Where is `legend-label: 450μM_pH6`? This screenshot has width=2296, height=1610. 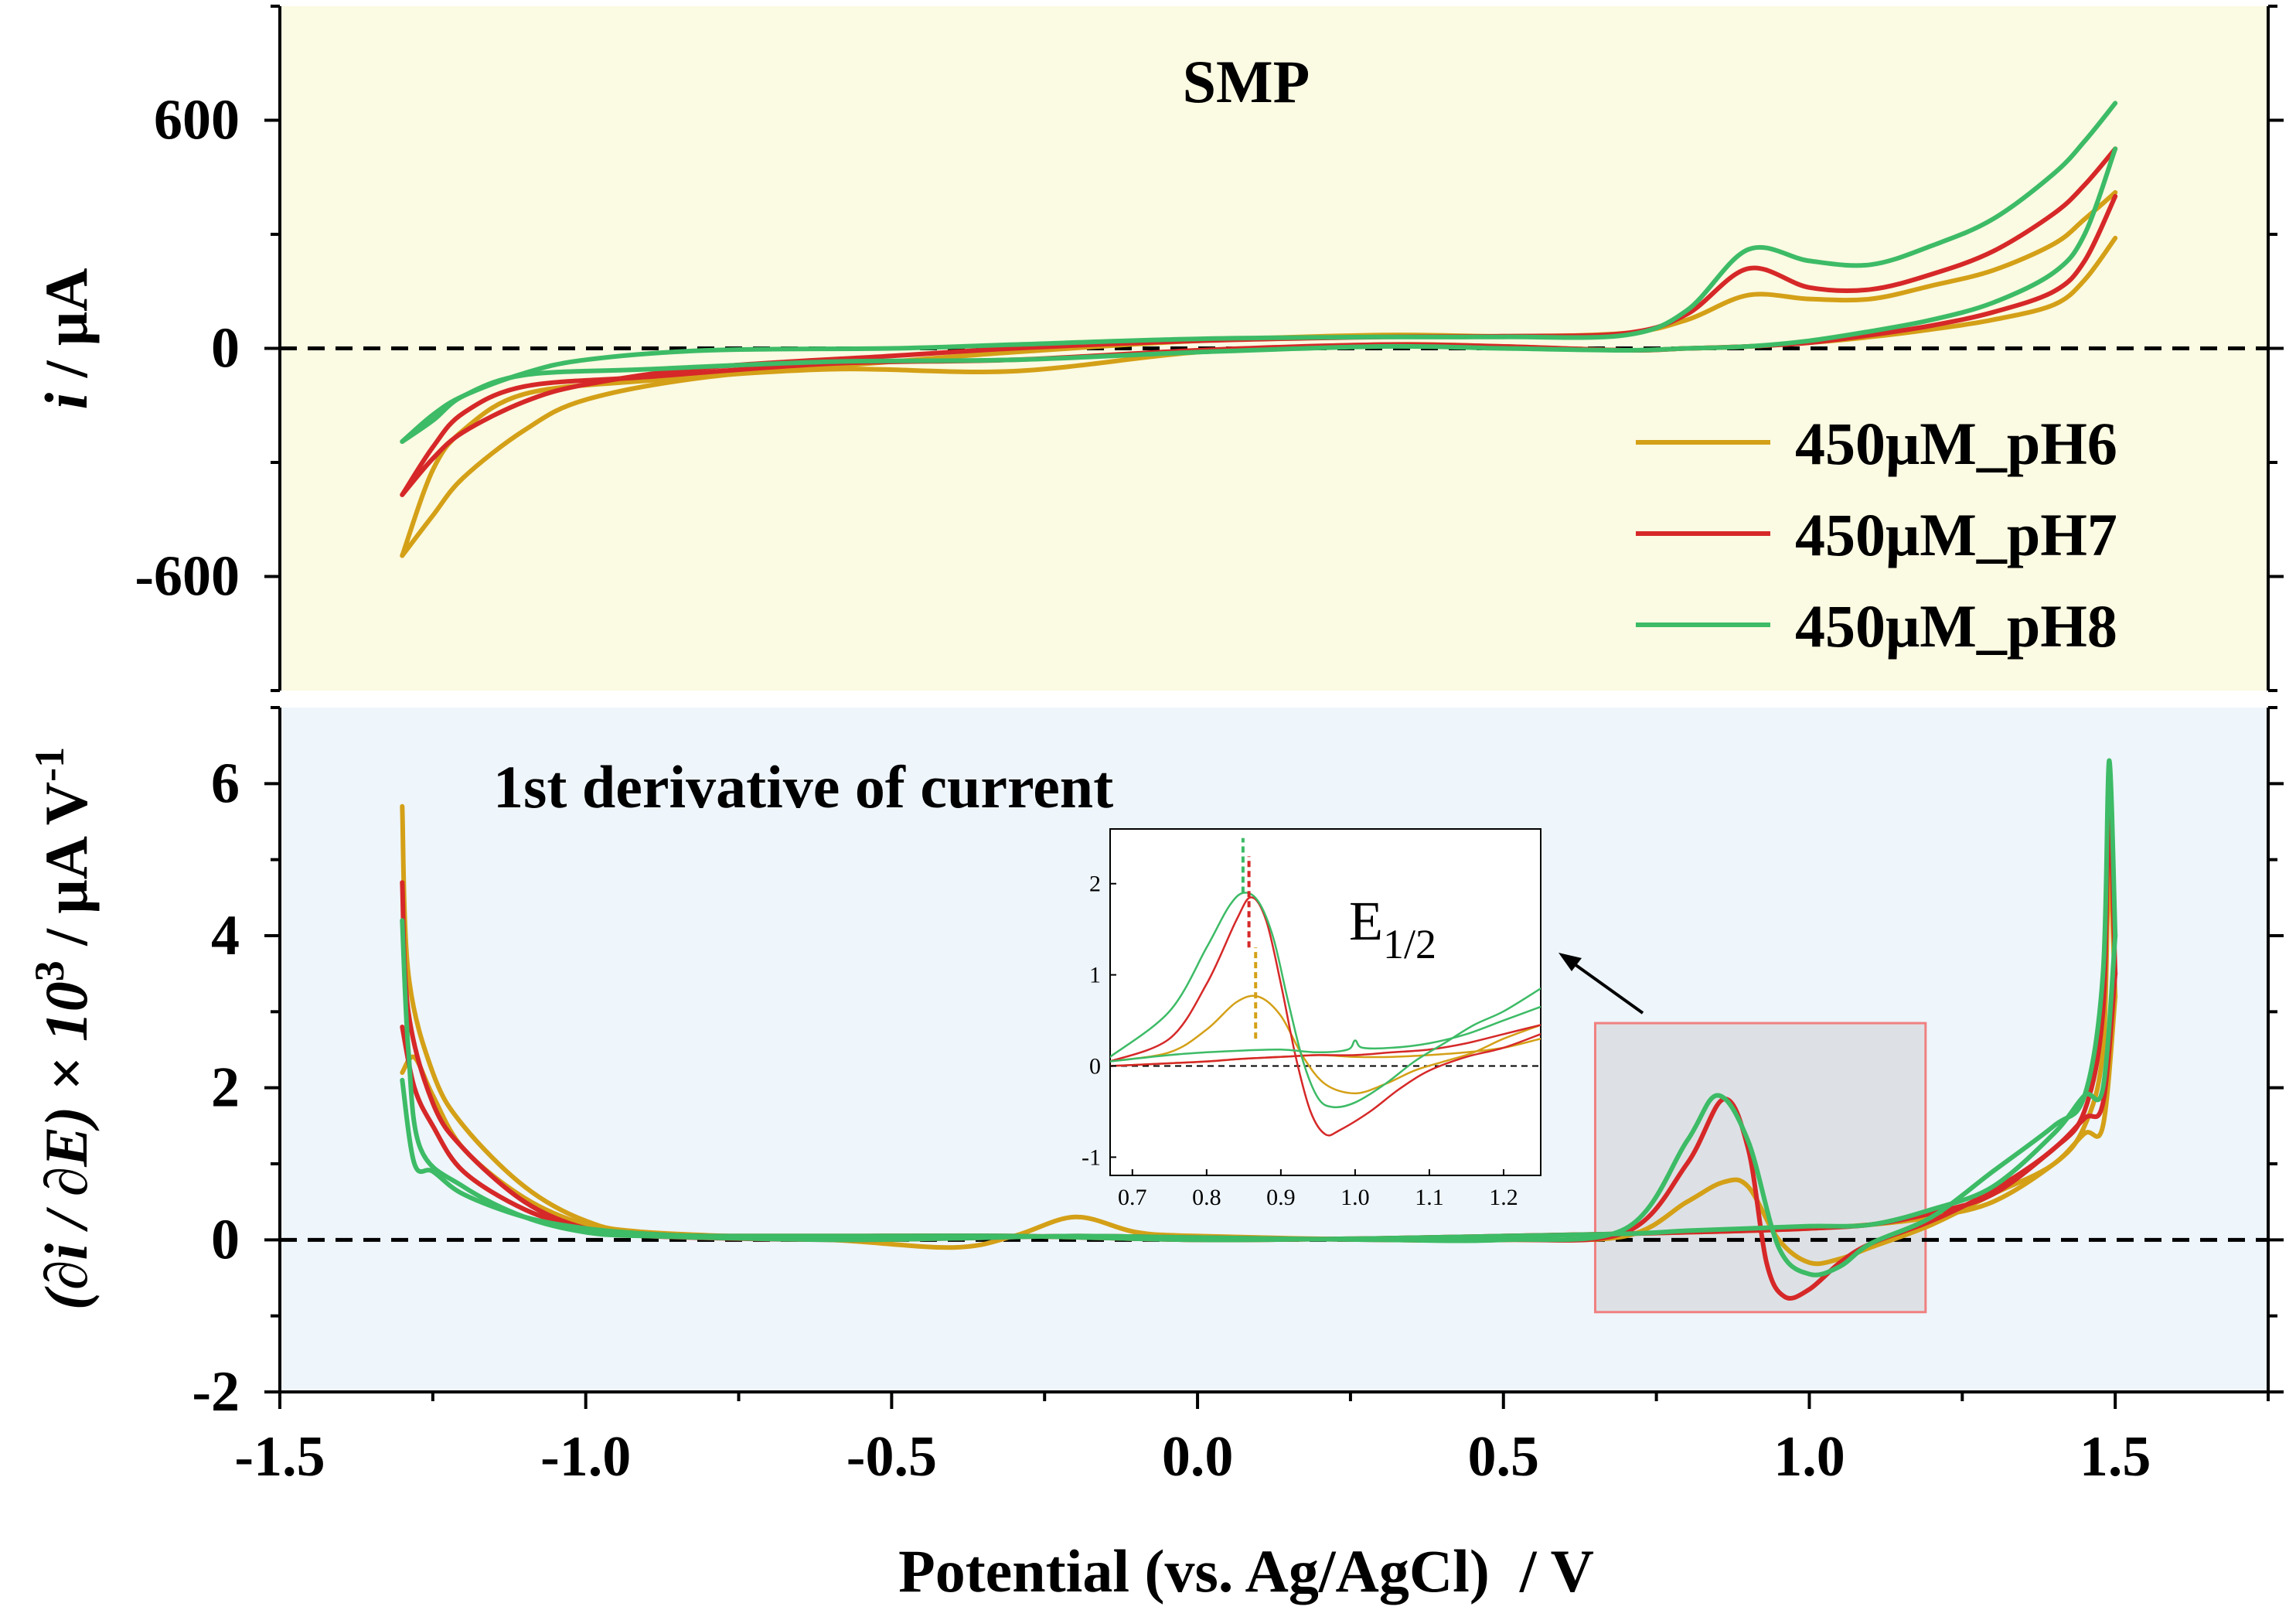 legend-label: 450μM_pH6 is located at coordinates (1956, 443).